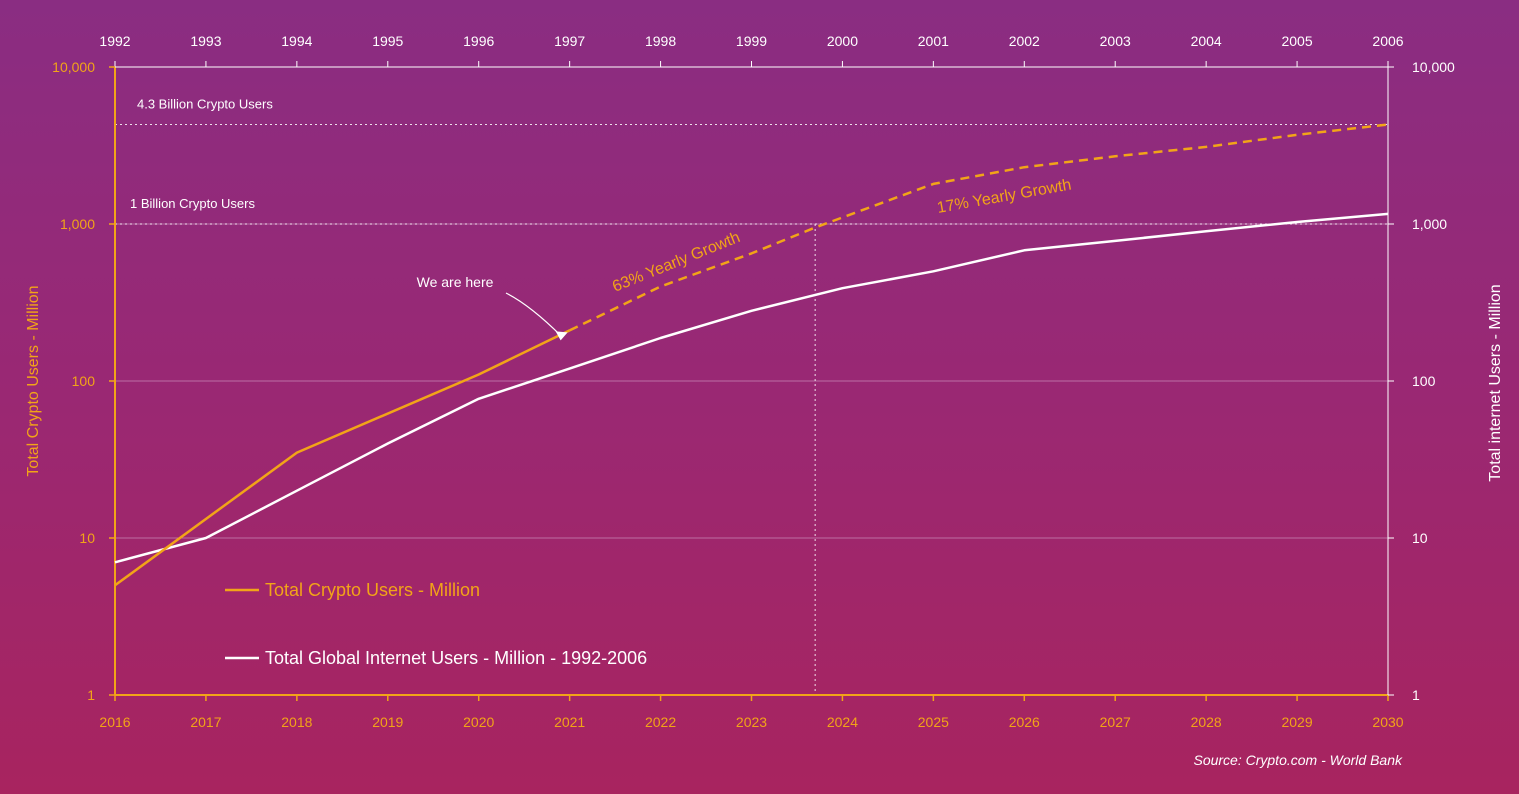 The height and width of the screenshot is (794, 1519). I want to click on bottom-tick-label: 2027, so click(1115, 722).